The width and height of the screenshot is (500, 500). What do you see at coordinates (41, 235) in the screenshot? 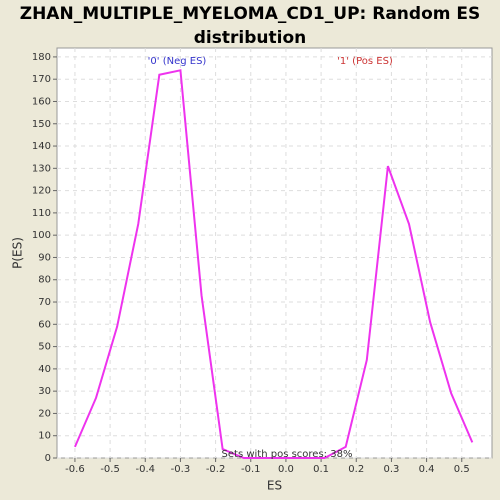
I see `y-tick-label: 100` at bounding box center [41, 235].